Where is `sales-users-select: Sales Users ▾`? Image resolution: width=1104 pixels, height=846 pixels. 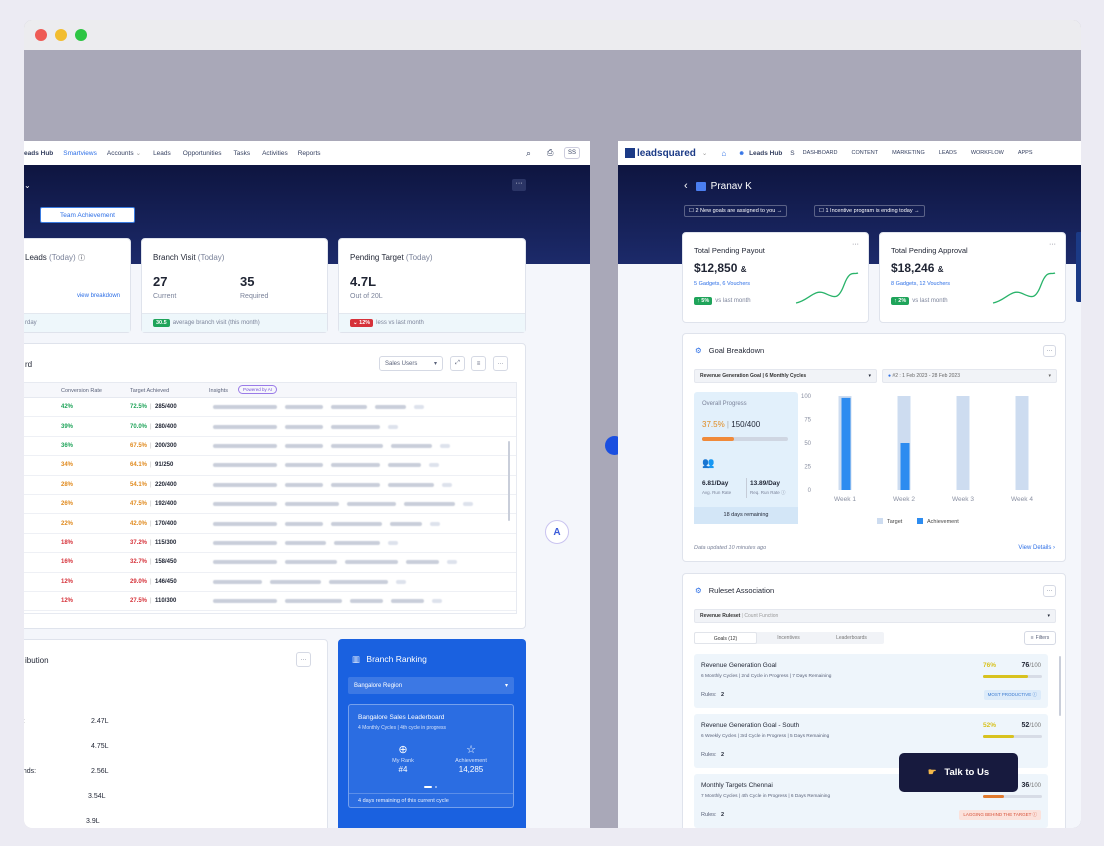
sales-users-select: Sales Users ▾ is located at coordinates (411, 363).